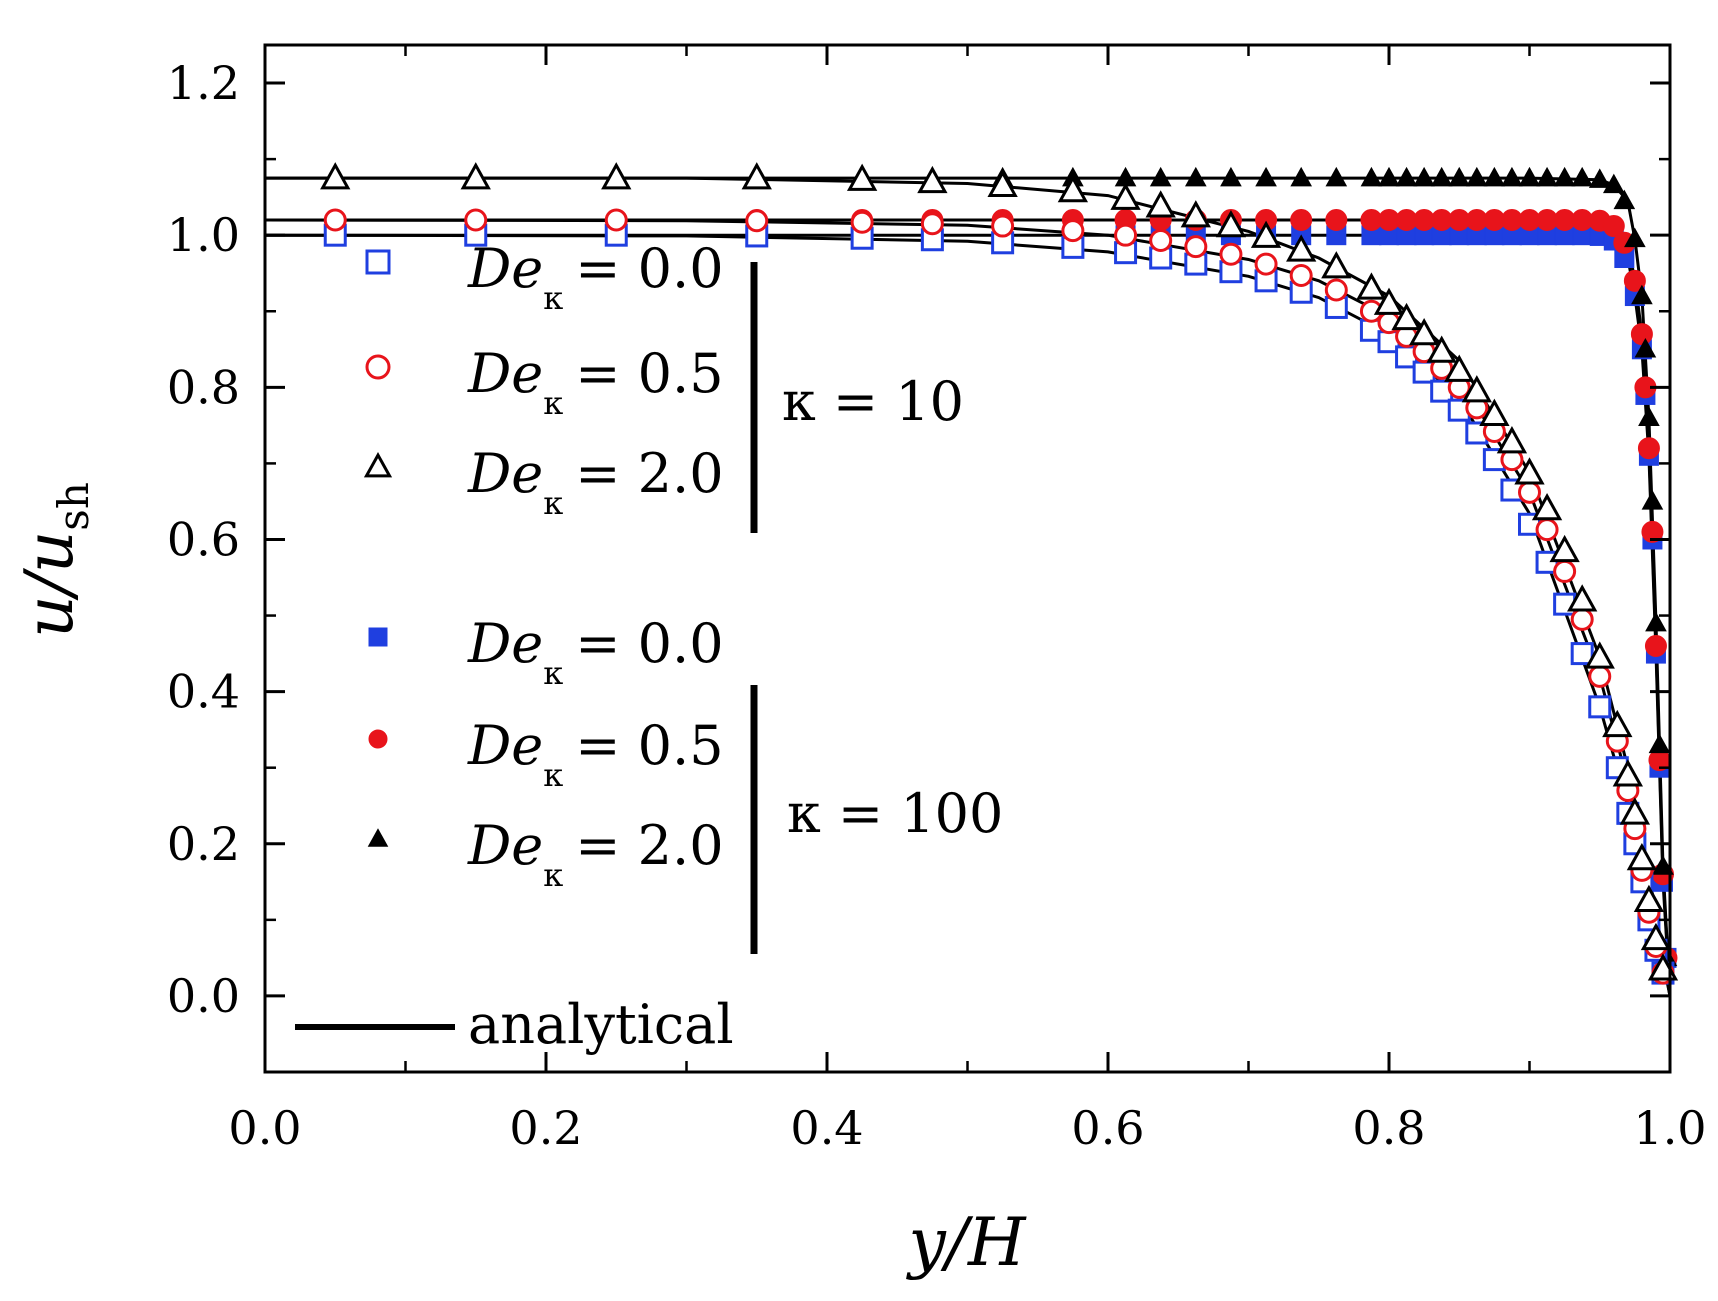 The image size is (1718, 1301). What do you see at coordinates (966, 1242) in the screenshot?
I see `x-axis-title: y/H` at bounding box center [966, 1242].